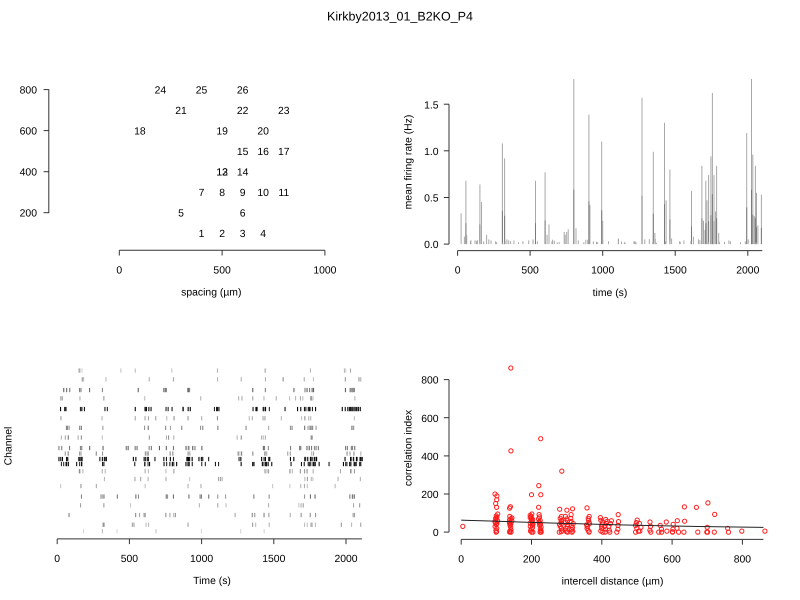 The width and height of the screenshot is (800, 600). Describe the element at coordinates (140, 131) in the screenshot. I see `svg-text: 18` at that location.